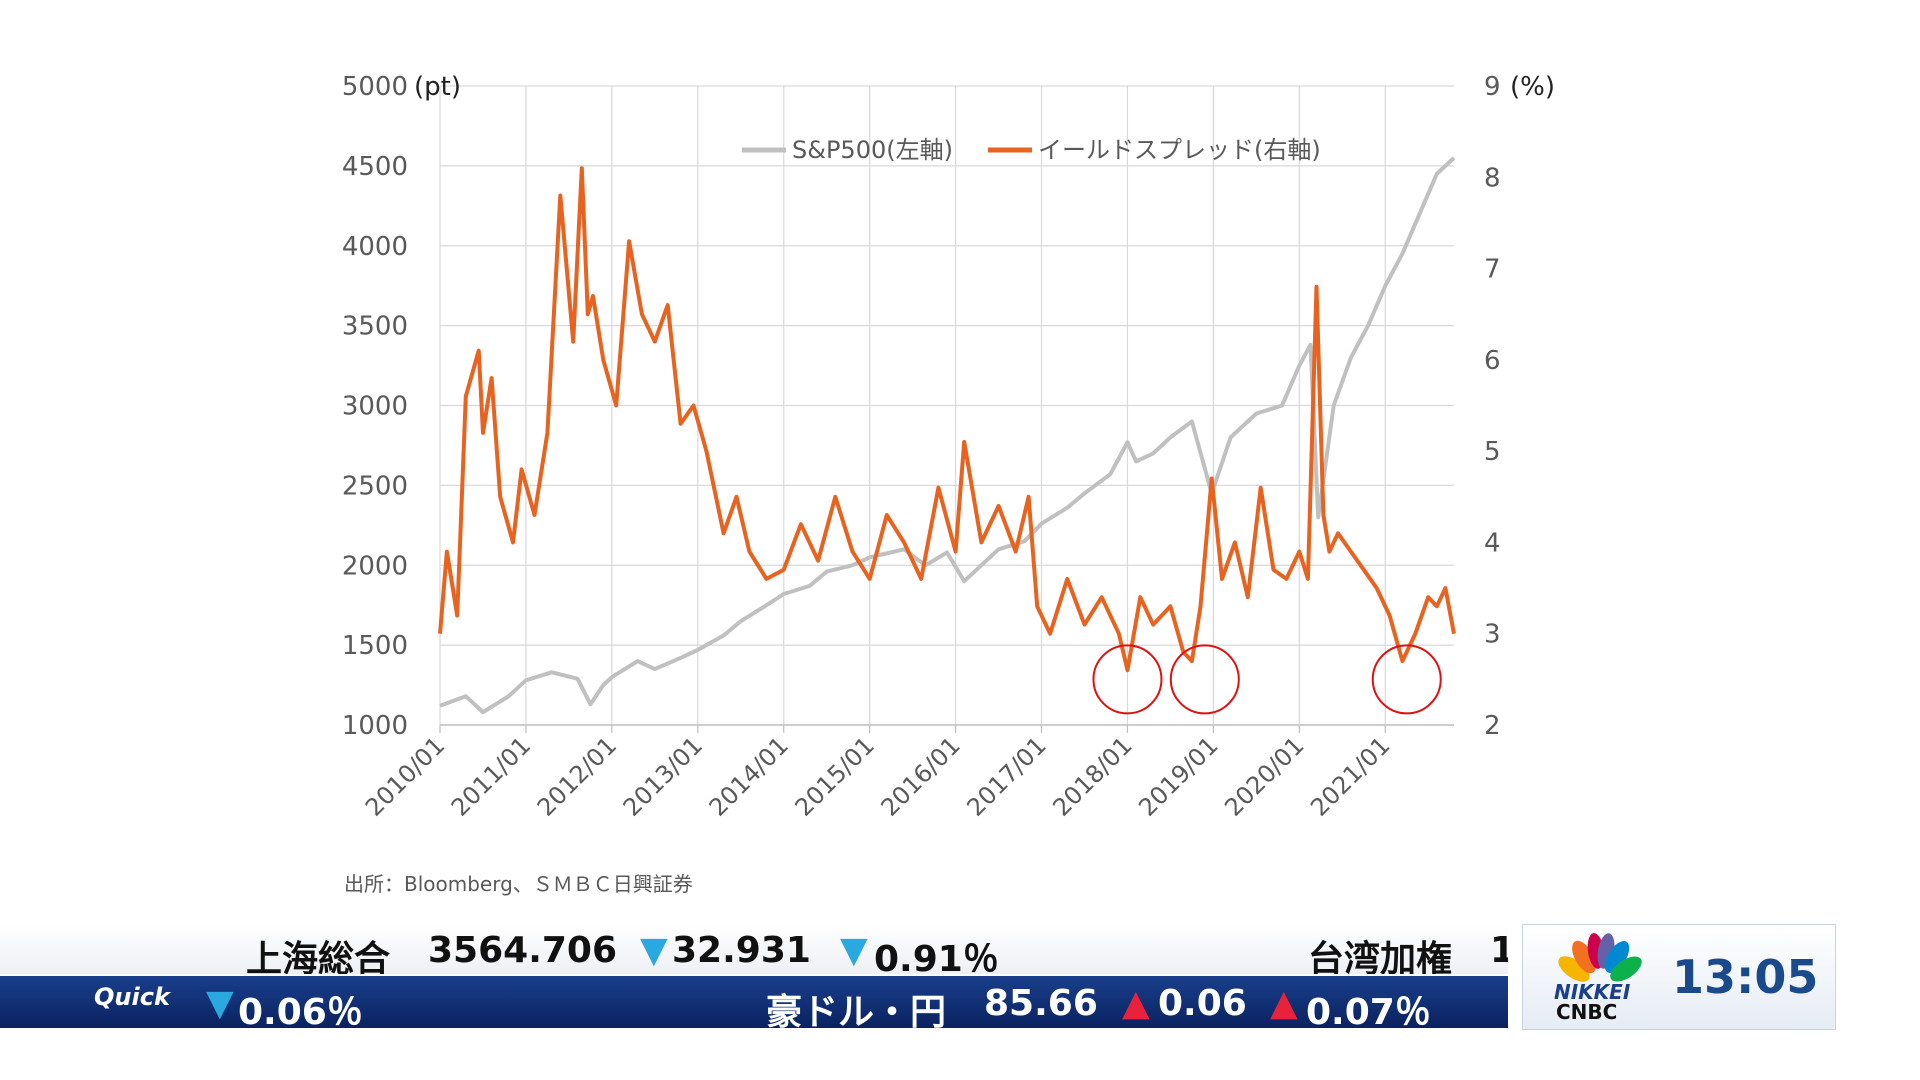 Image resolution: width=1920 pixels, height=1080 pixels. I want to click on left-tick-label: 1500, so click(375, 646).